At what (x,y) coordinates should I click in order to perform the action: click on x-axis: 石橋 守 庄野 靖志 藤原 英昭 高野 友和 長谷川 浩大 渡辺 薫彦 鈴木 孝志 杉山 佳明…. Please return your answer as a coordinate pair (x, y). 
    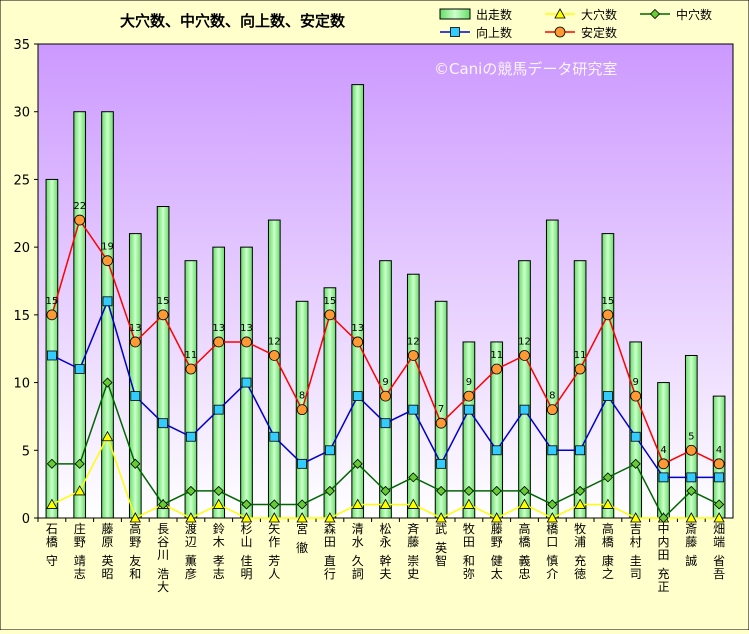
    Looking at the image, I should click on (381, 556).